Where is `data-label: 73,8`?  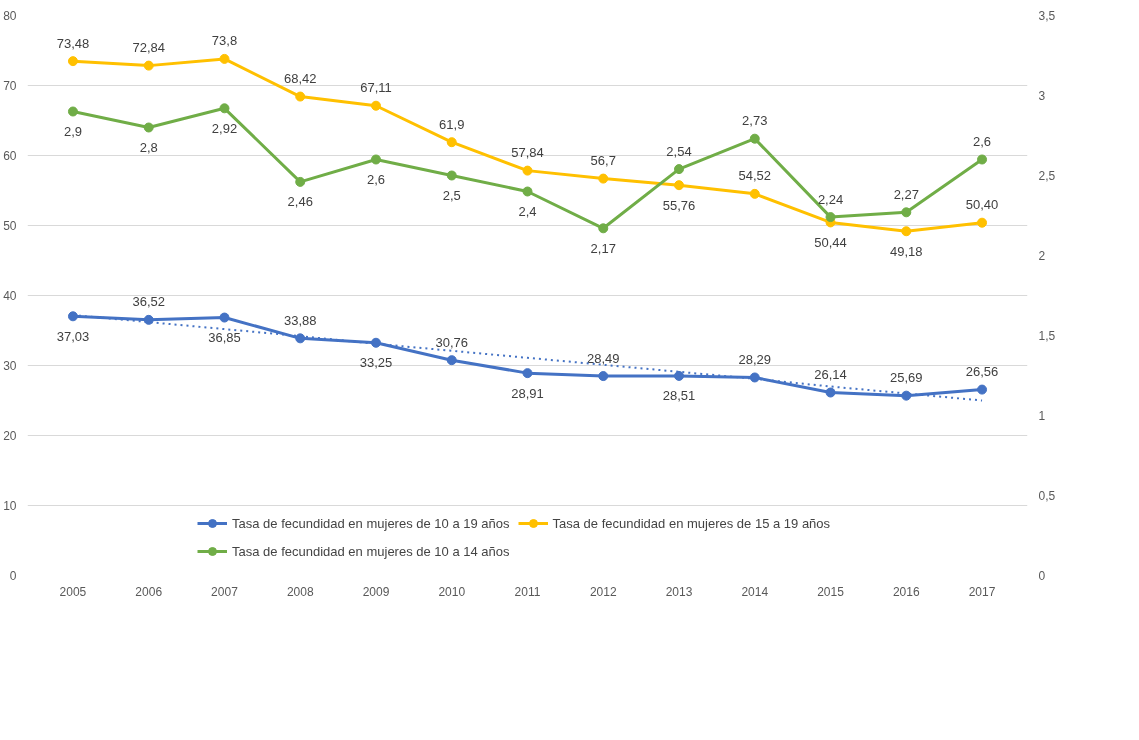
data-label: 73,8 is located at coordinates (224, 41).